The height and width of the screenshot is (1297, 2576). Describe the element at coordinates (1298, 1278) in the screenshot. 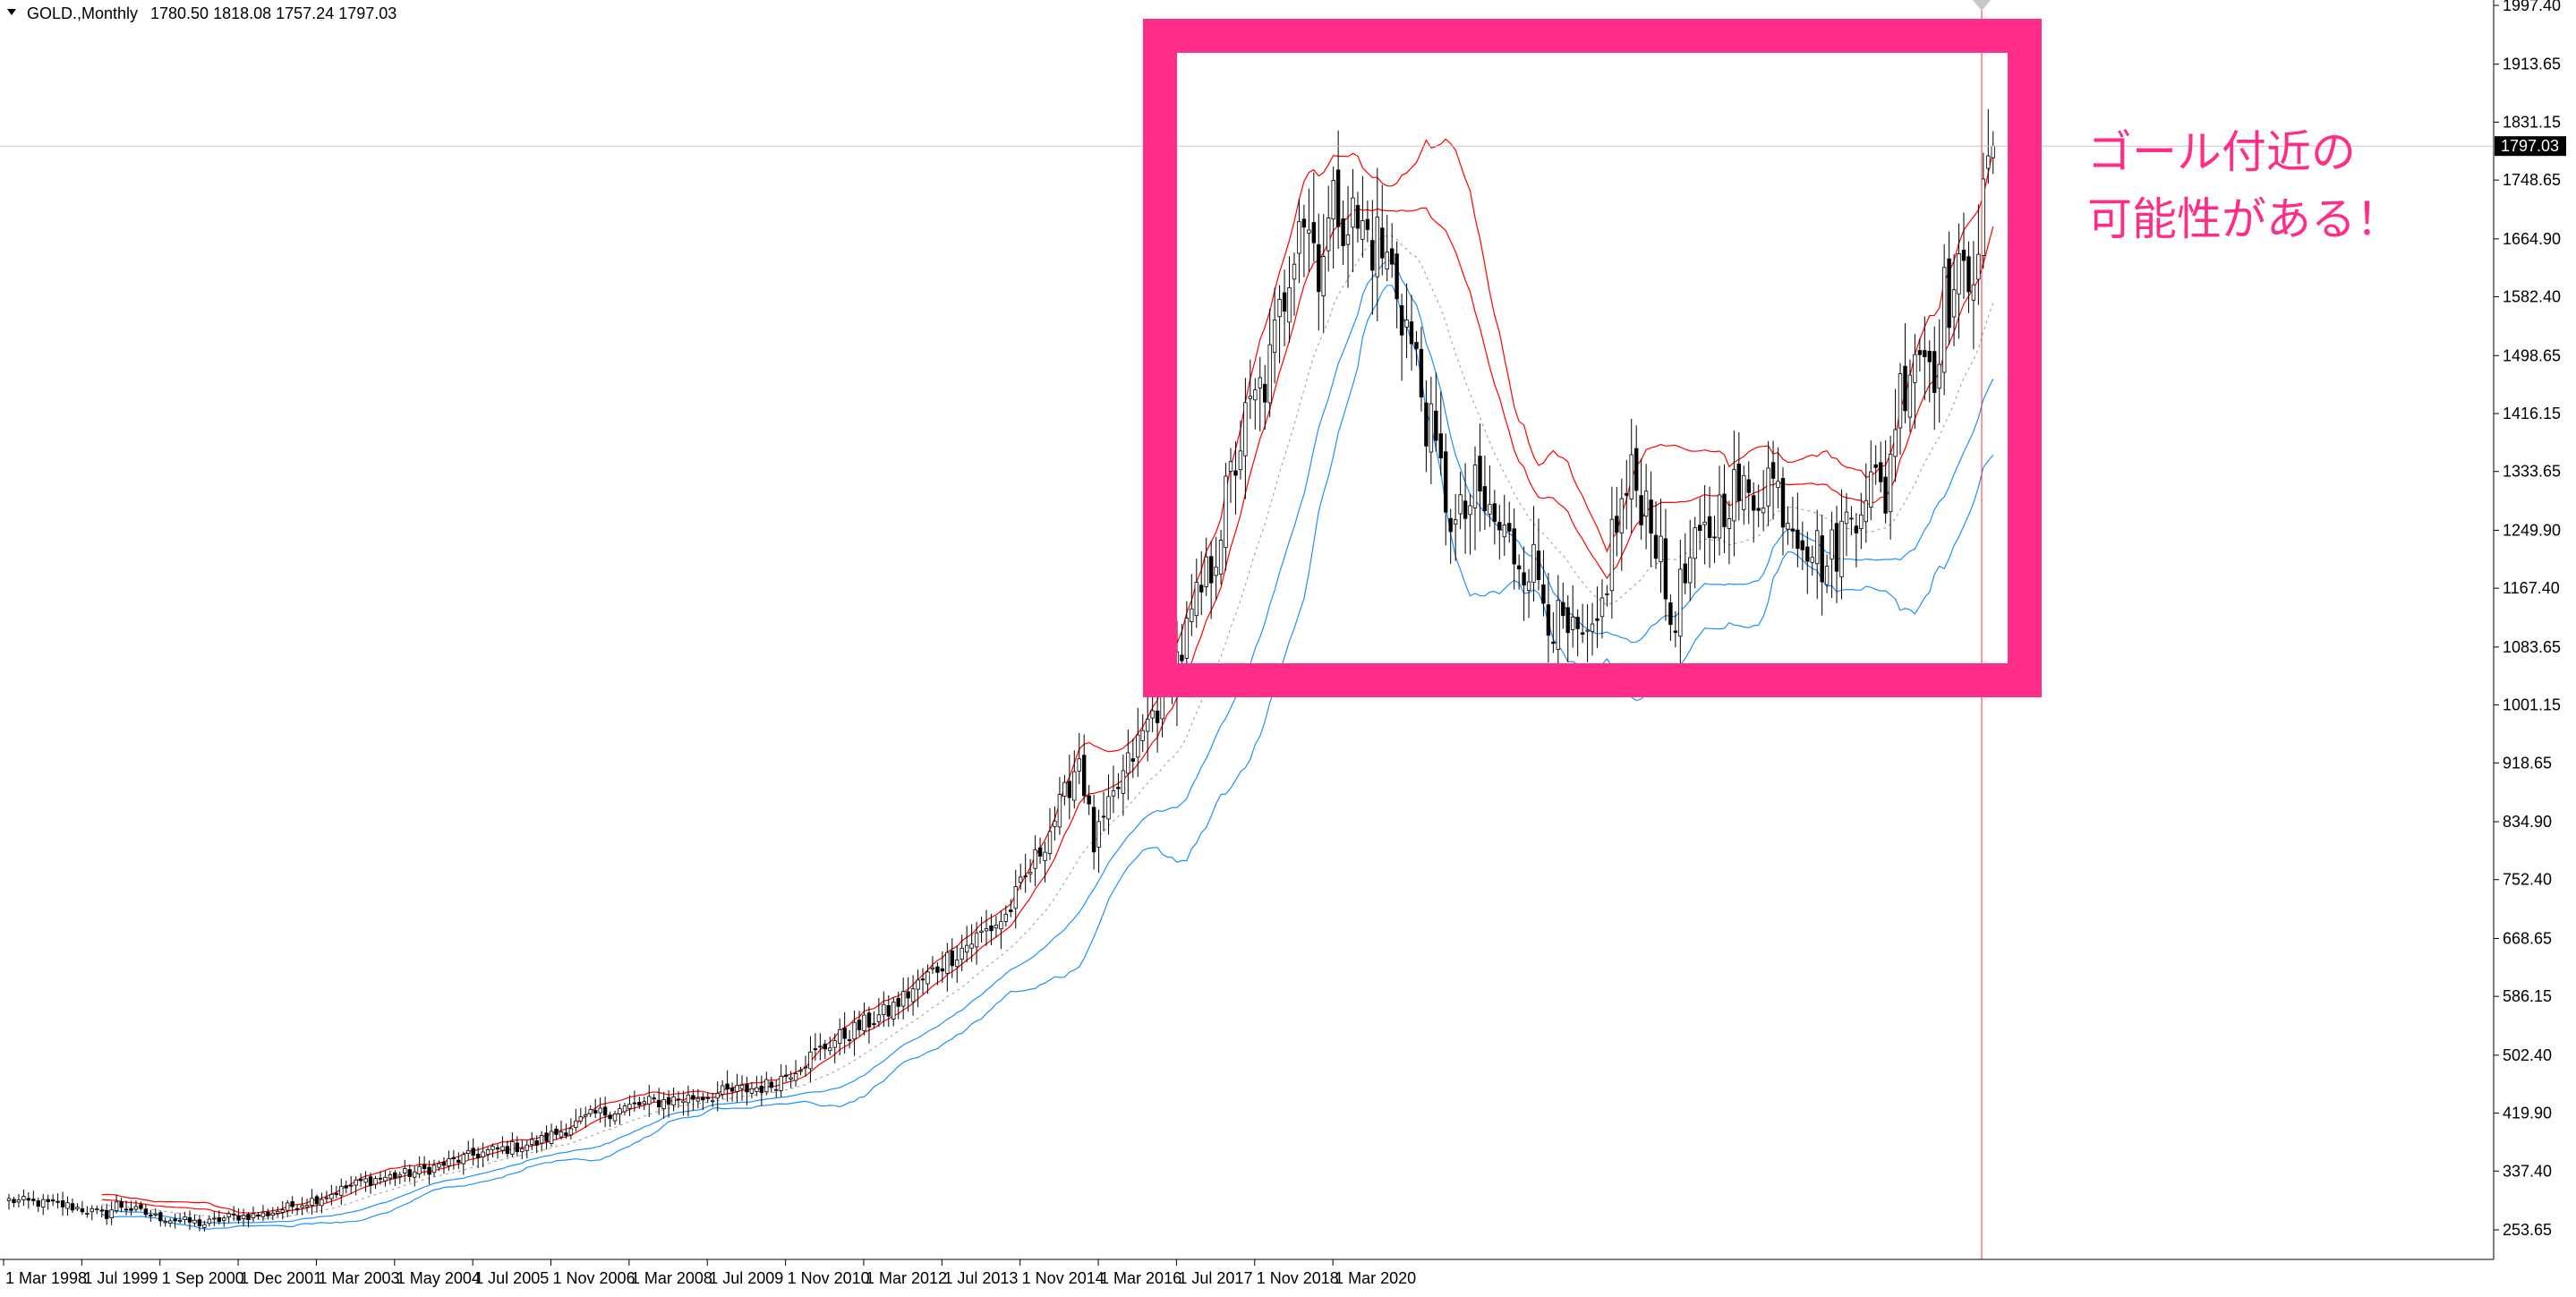

I see `time-tick-label: 1 Nov 2018` at that location.